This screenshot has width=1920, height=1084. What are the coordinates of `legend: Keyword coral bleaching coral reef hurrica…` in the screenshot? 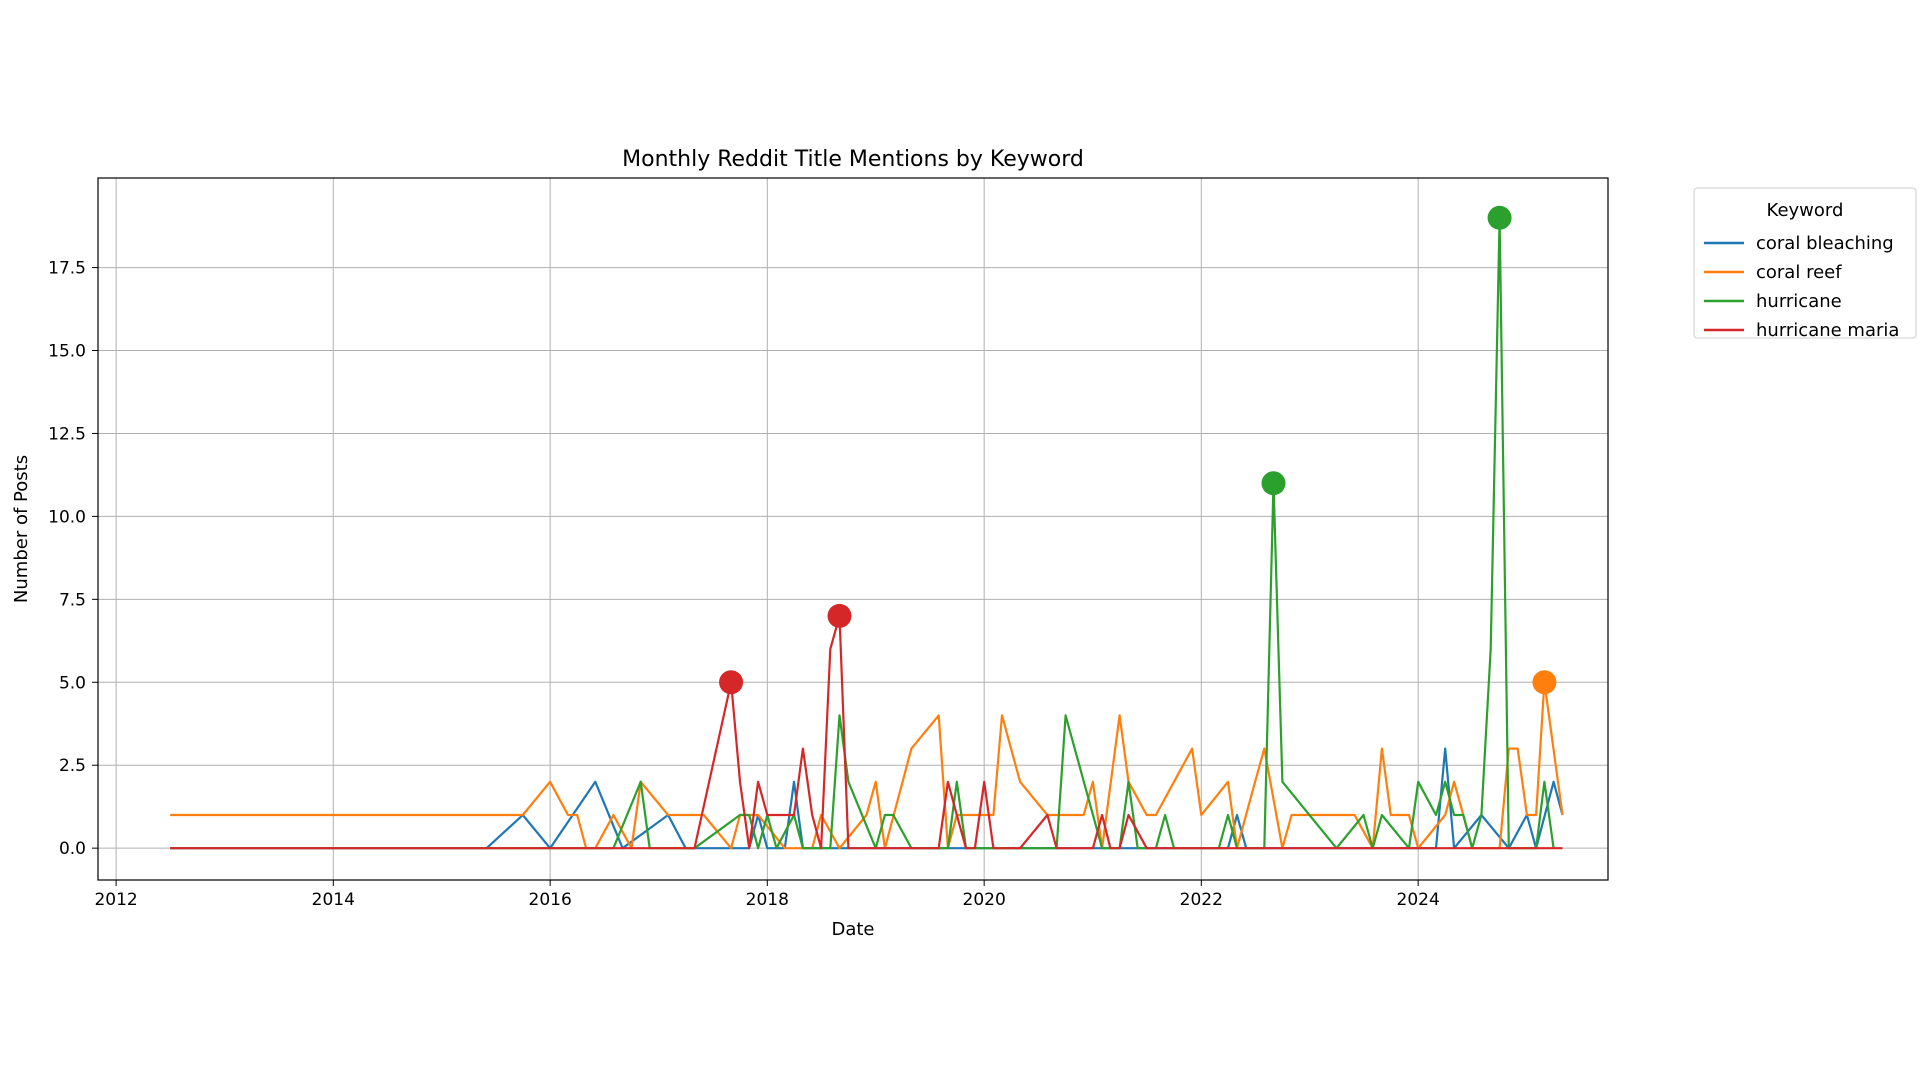 It's located at (1805, 264).